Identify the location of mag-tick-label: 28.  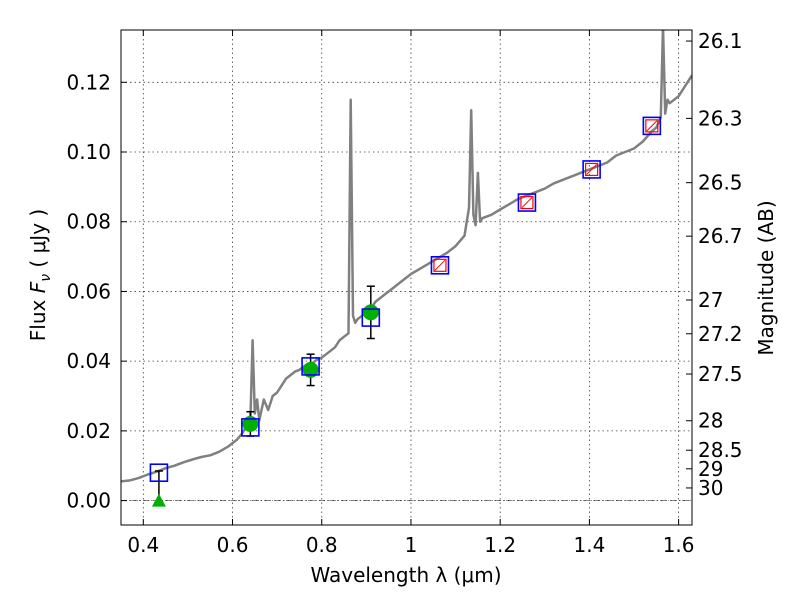
(710, 421).